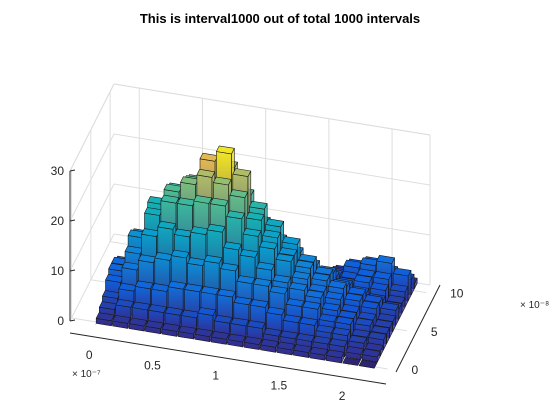 Image resolution: width=560 pixels, height=420 pixels. What do you see at coordinates (457, 294) in the screenshot?
I see `y-tick-label: 10` at bounding box center [457, 294].